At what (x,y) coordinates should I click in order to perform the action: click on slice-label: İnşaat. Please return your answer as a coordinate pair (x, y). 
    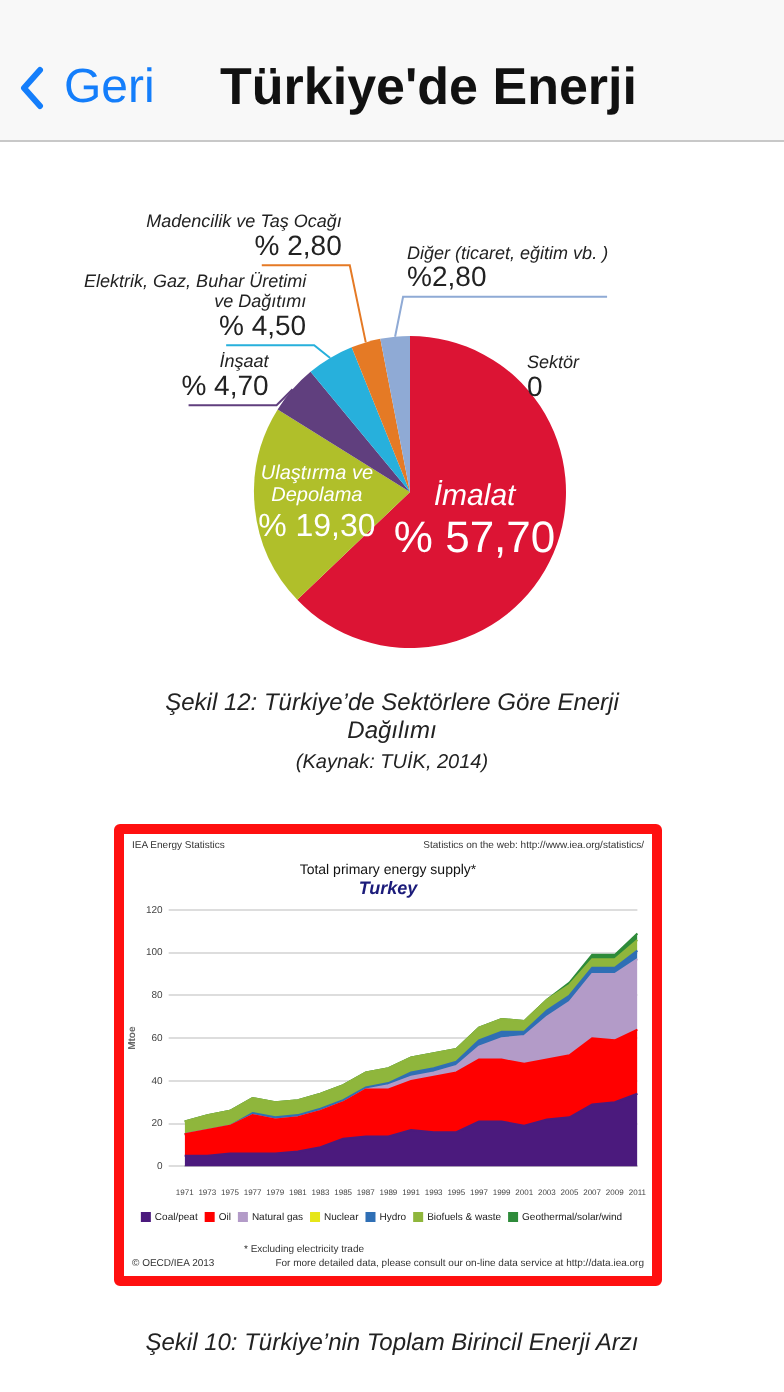
    Looking at the image, I should click on (244, 361).